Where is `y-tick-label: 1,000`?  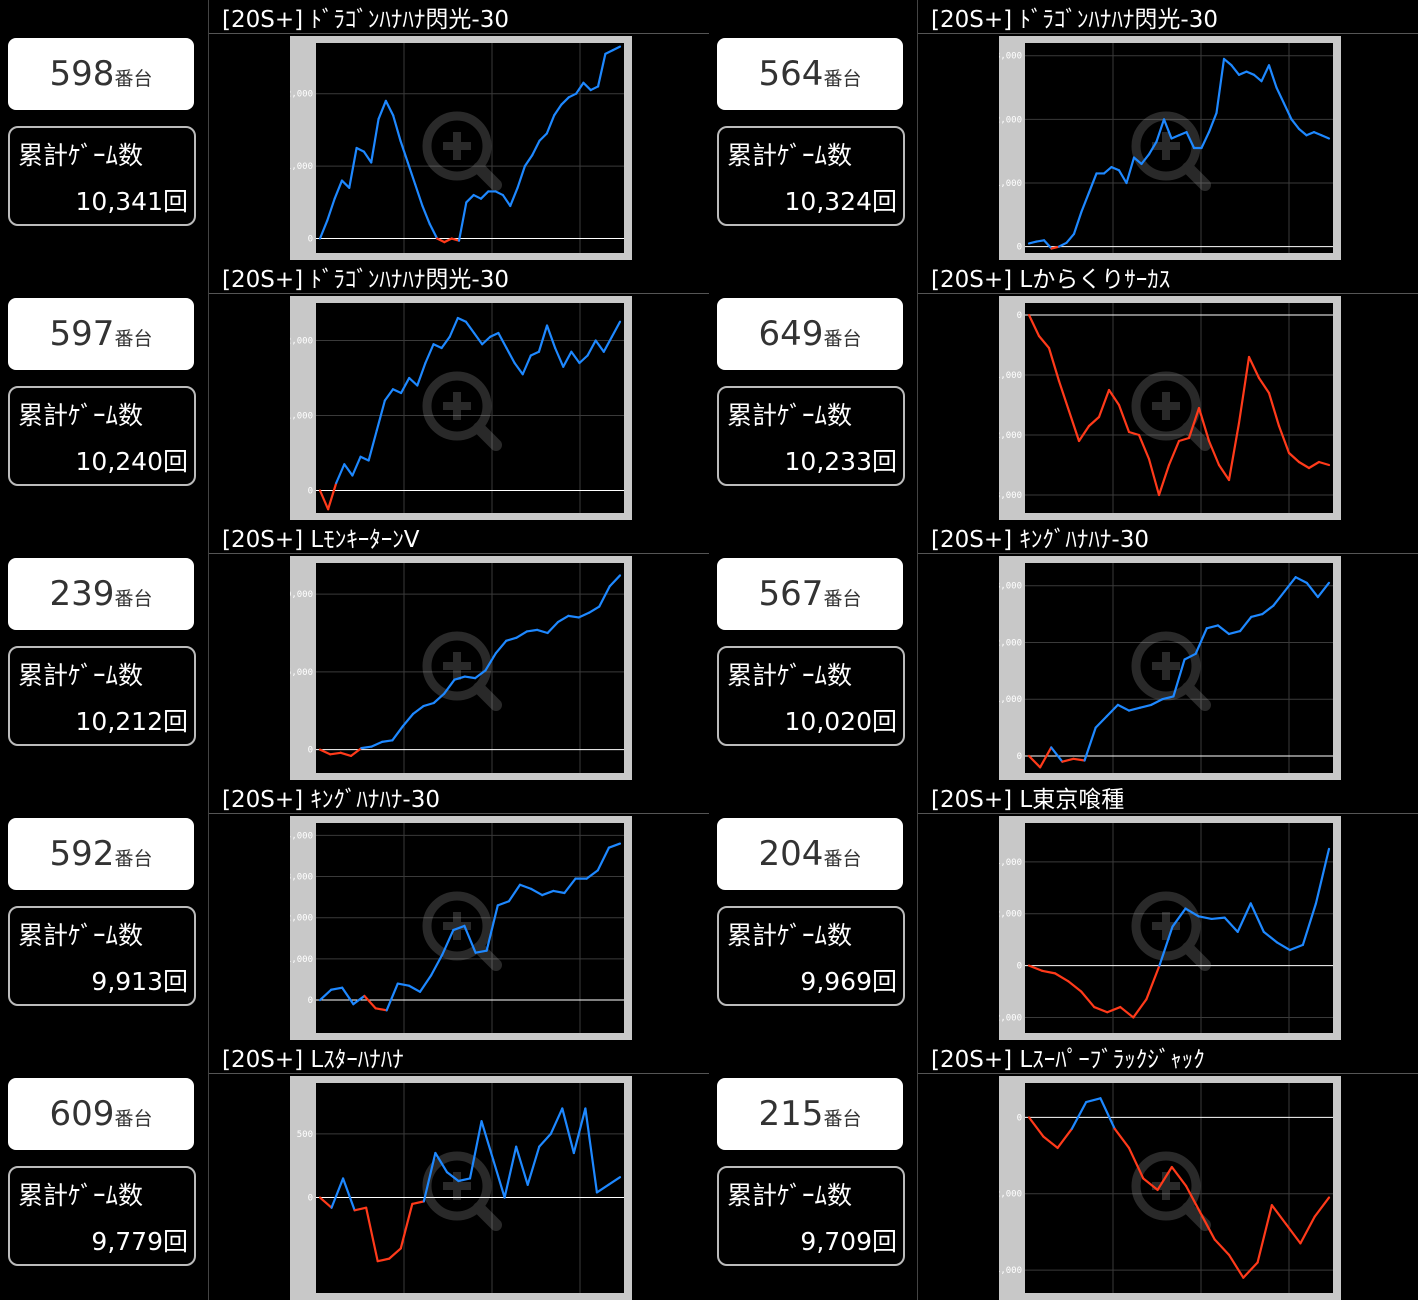 y-tick-label: 1,000 is located at coordinates (1010, 700).